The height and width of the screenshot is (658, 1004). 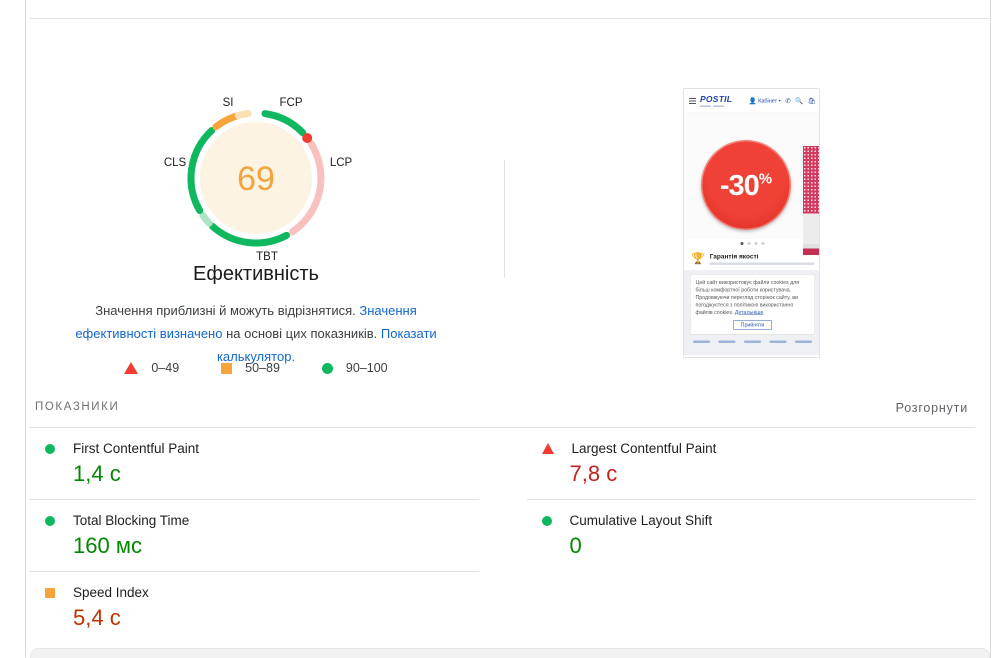 What do you see at coordinates (716, 99) in the screenshot?
I see `site-logo: POSTIL` at bounding box center [716, 99].